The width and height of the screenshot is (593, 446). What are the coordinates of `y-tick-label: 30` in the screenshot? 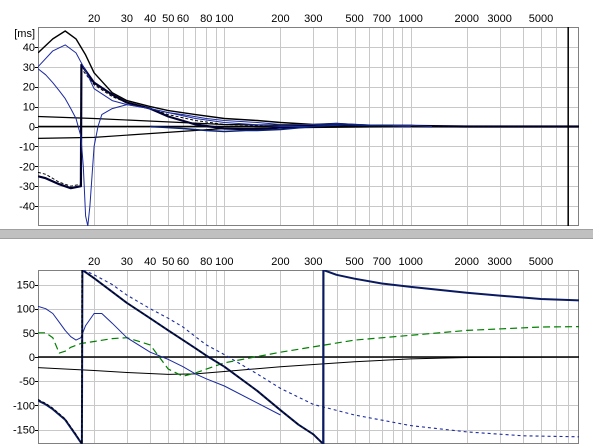 It's located at (29, 68).